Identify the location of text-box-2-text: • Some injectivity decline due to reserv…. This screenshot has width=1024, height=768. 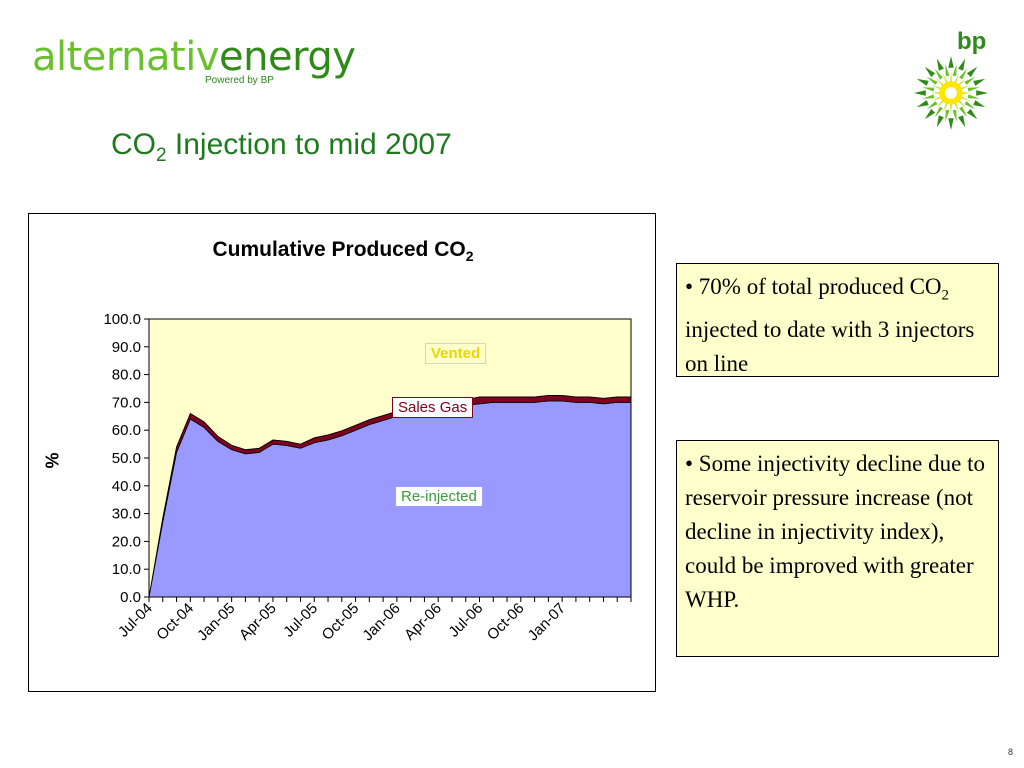
(835, 531).